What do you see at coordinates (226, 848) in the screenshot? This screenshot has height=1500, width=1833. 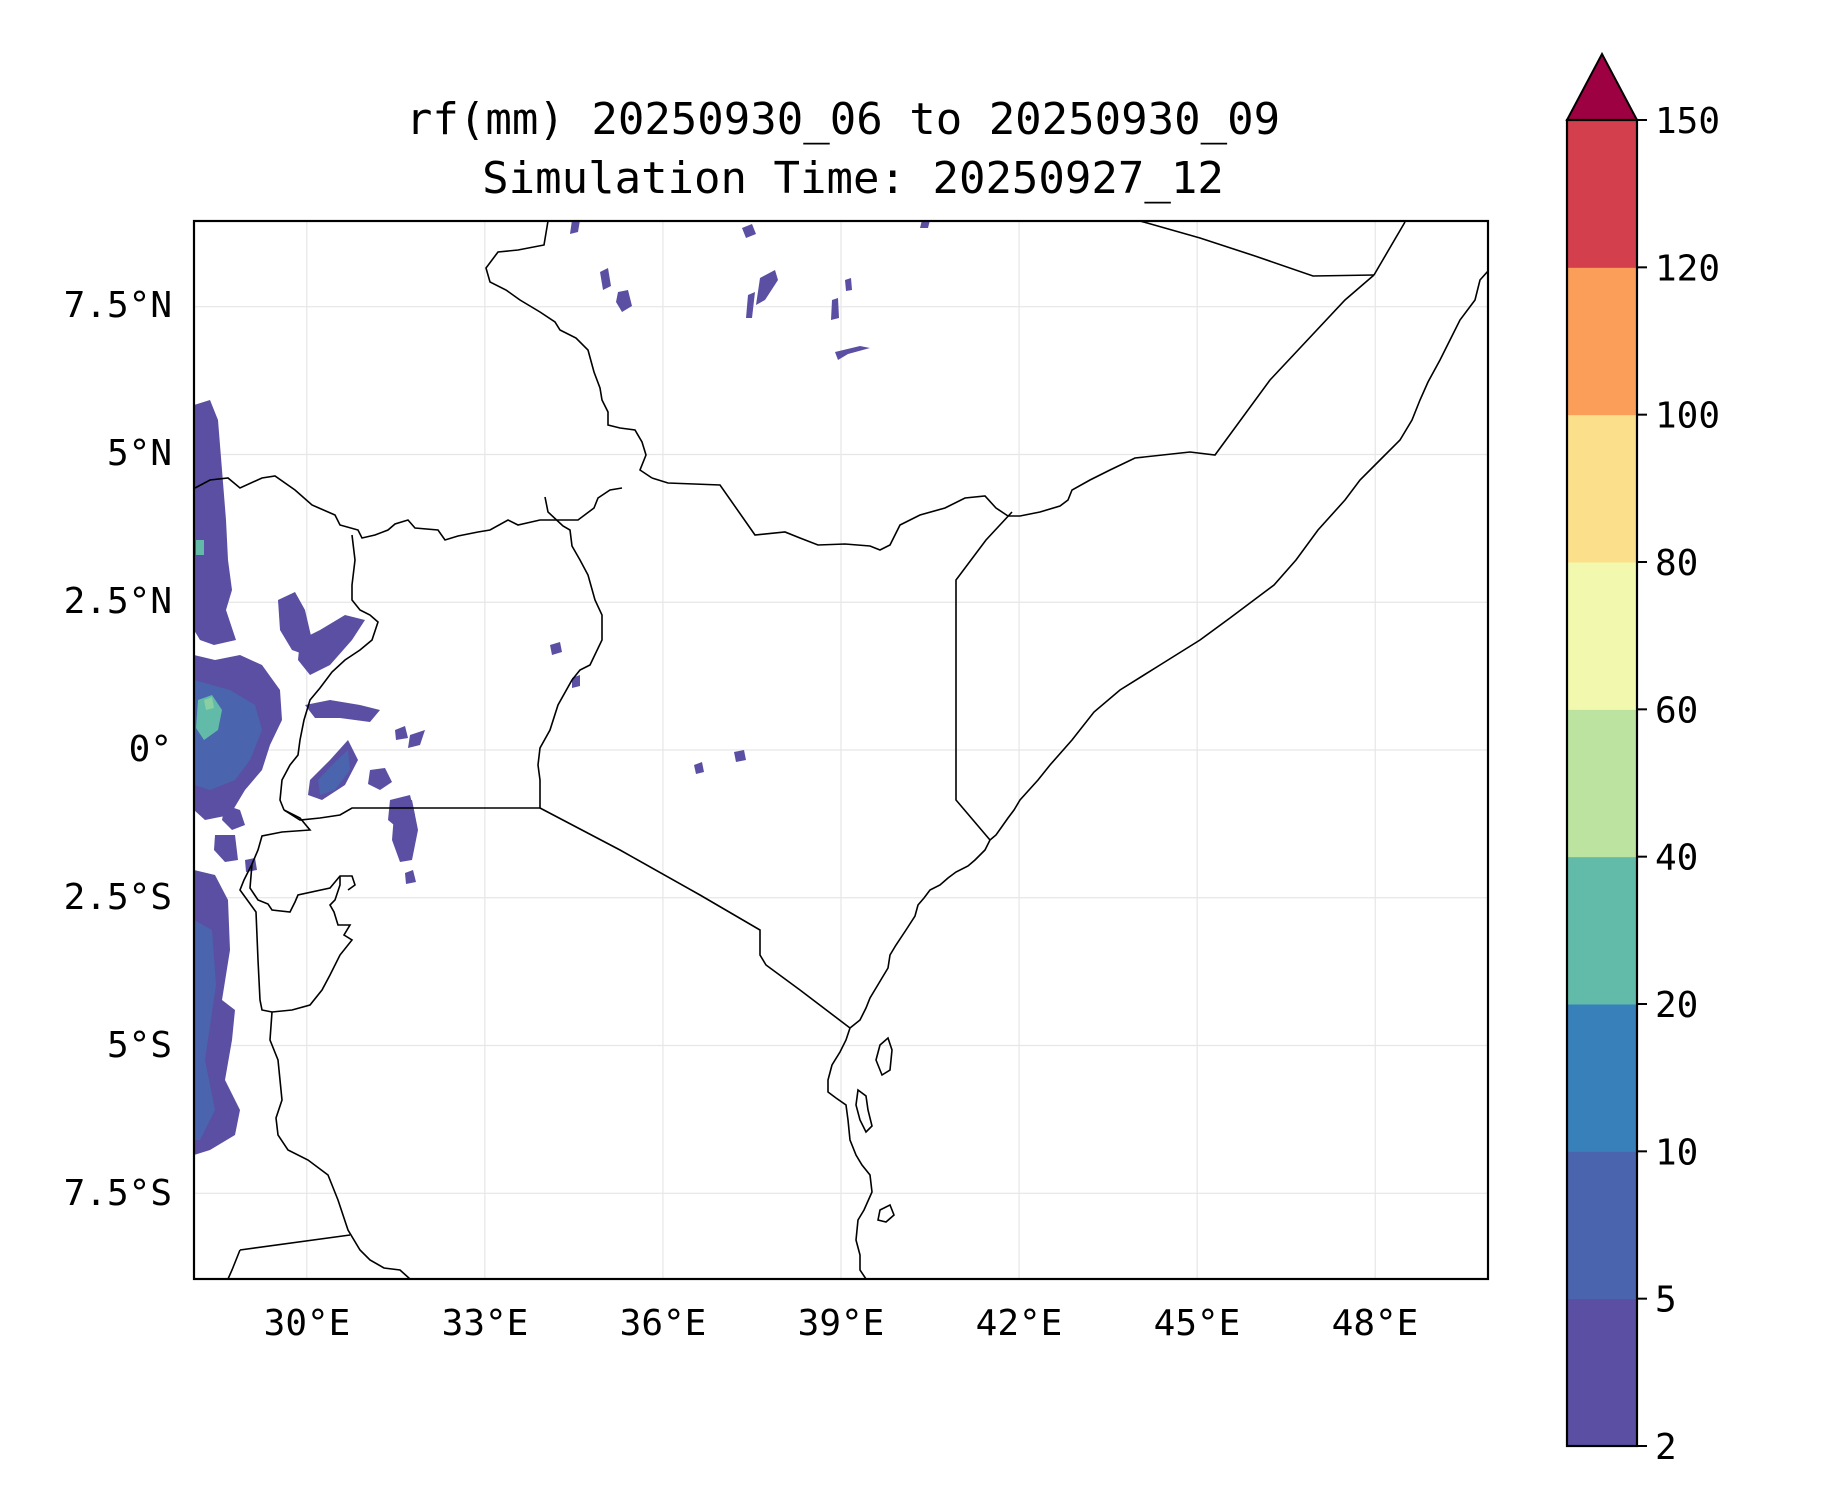 I see `rain-area-burundi-blob` at bounding box center [226, 848].